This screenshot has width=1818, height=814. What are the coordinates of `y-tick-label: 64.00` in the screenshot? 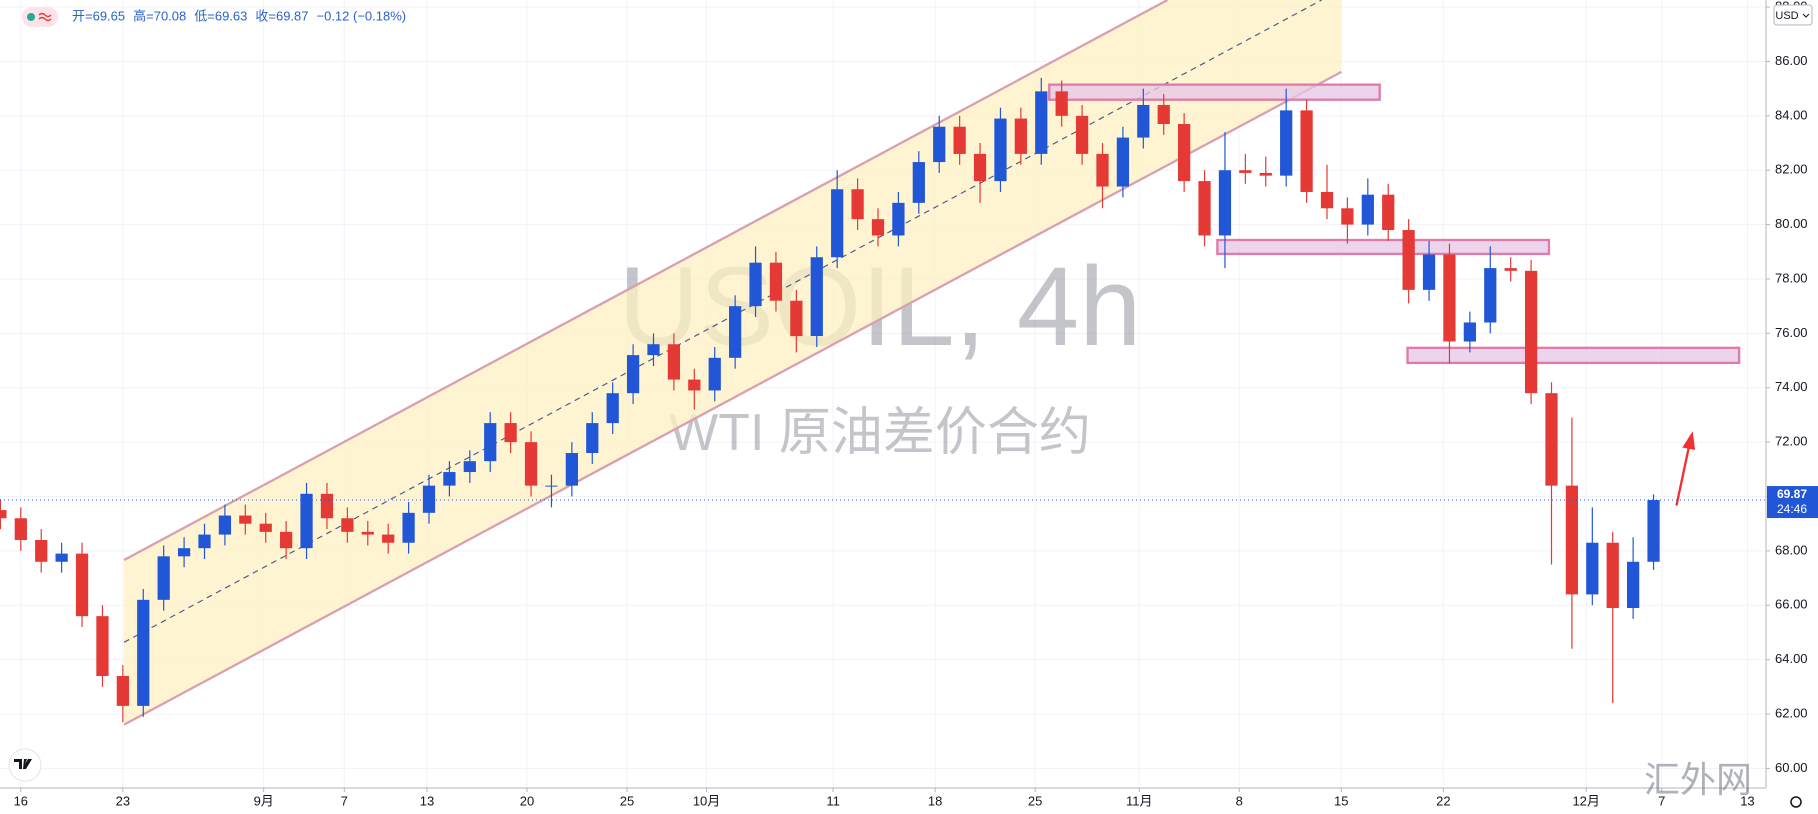 It's located at (1791, 658).